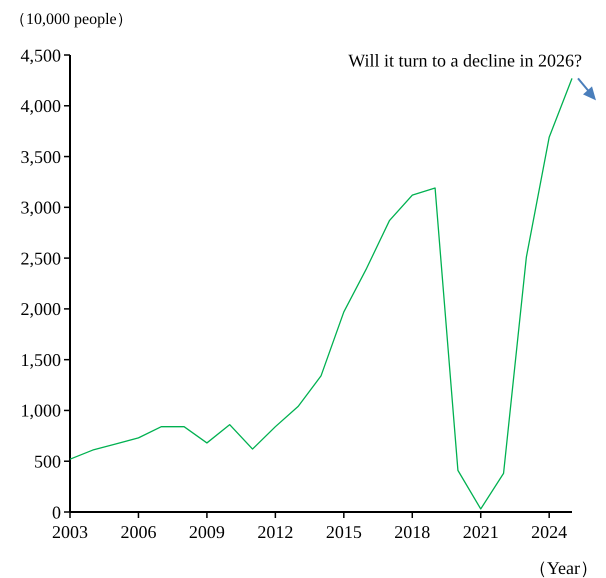 The image size is (606, 578). Describe the element at coordinates (40, 309) in the screenshot. I see `y-tick-label: 2,000` at that location.